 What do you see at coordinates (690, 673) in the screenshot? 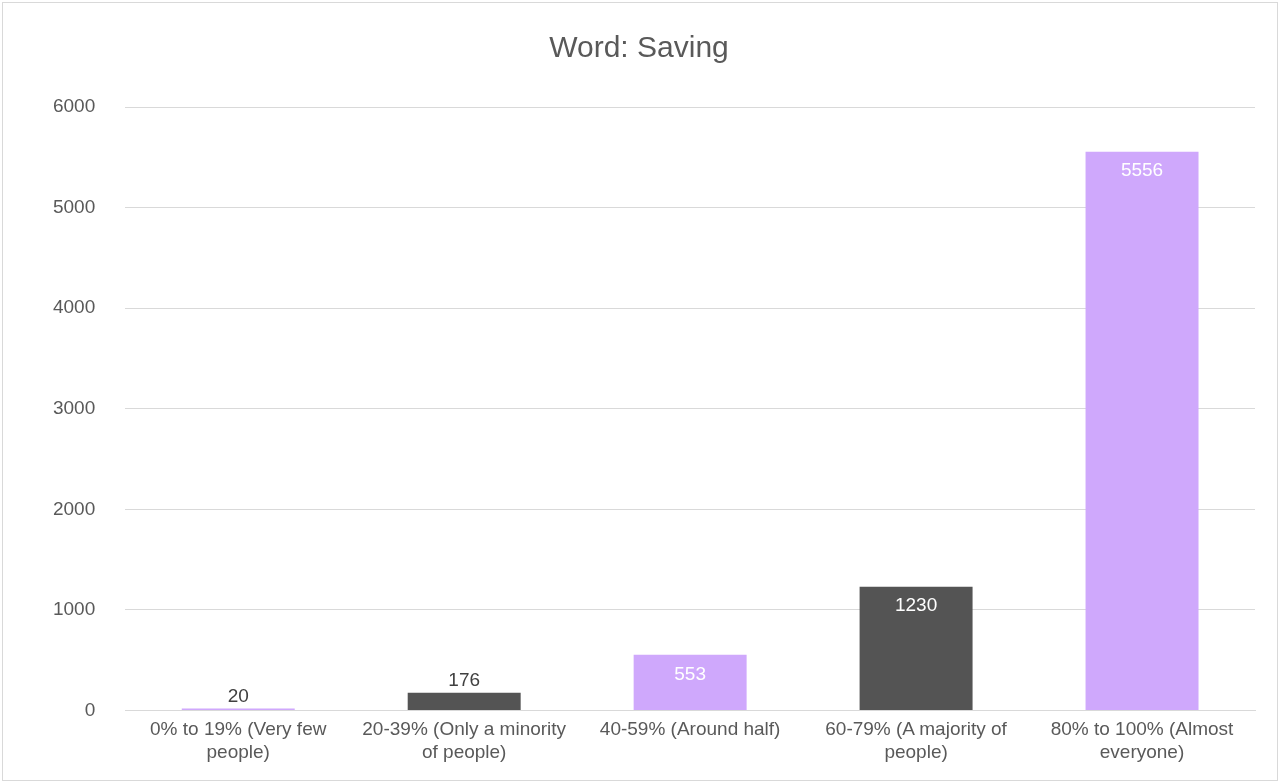
I see `data-label: 553` at bounding box center [690, 673].